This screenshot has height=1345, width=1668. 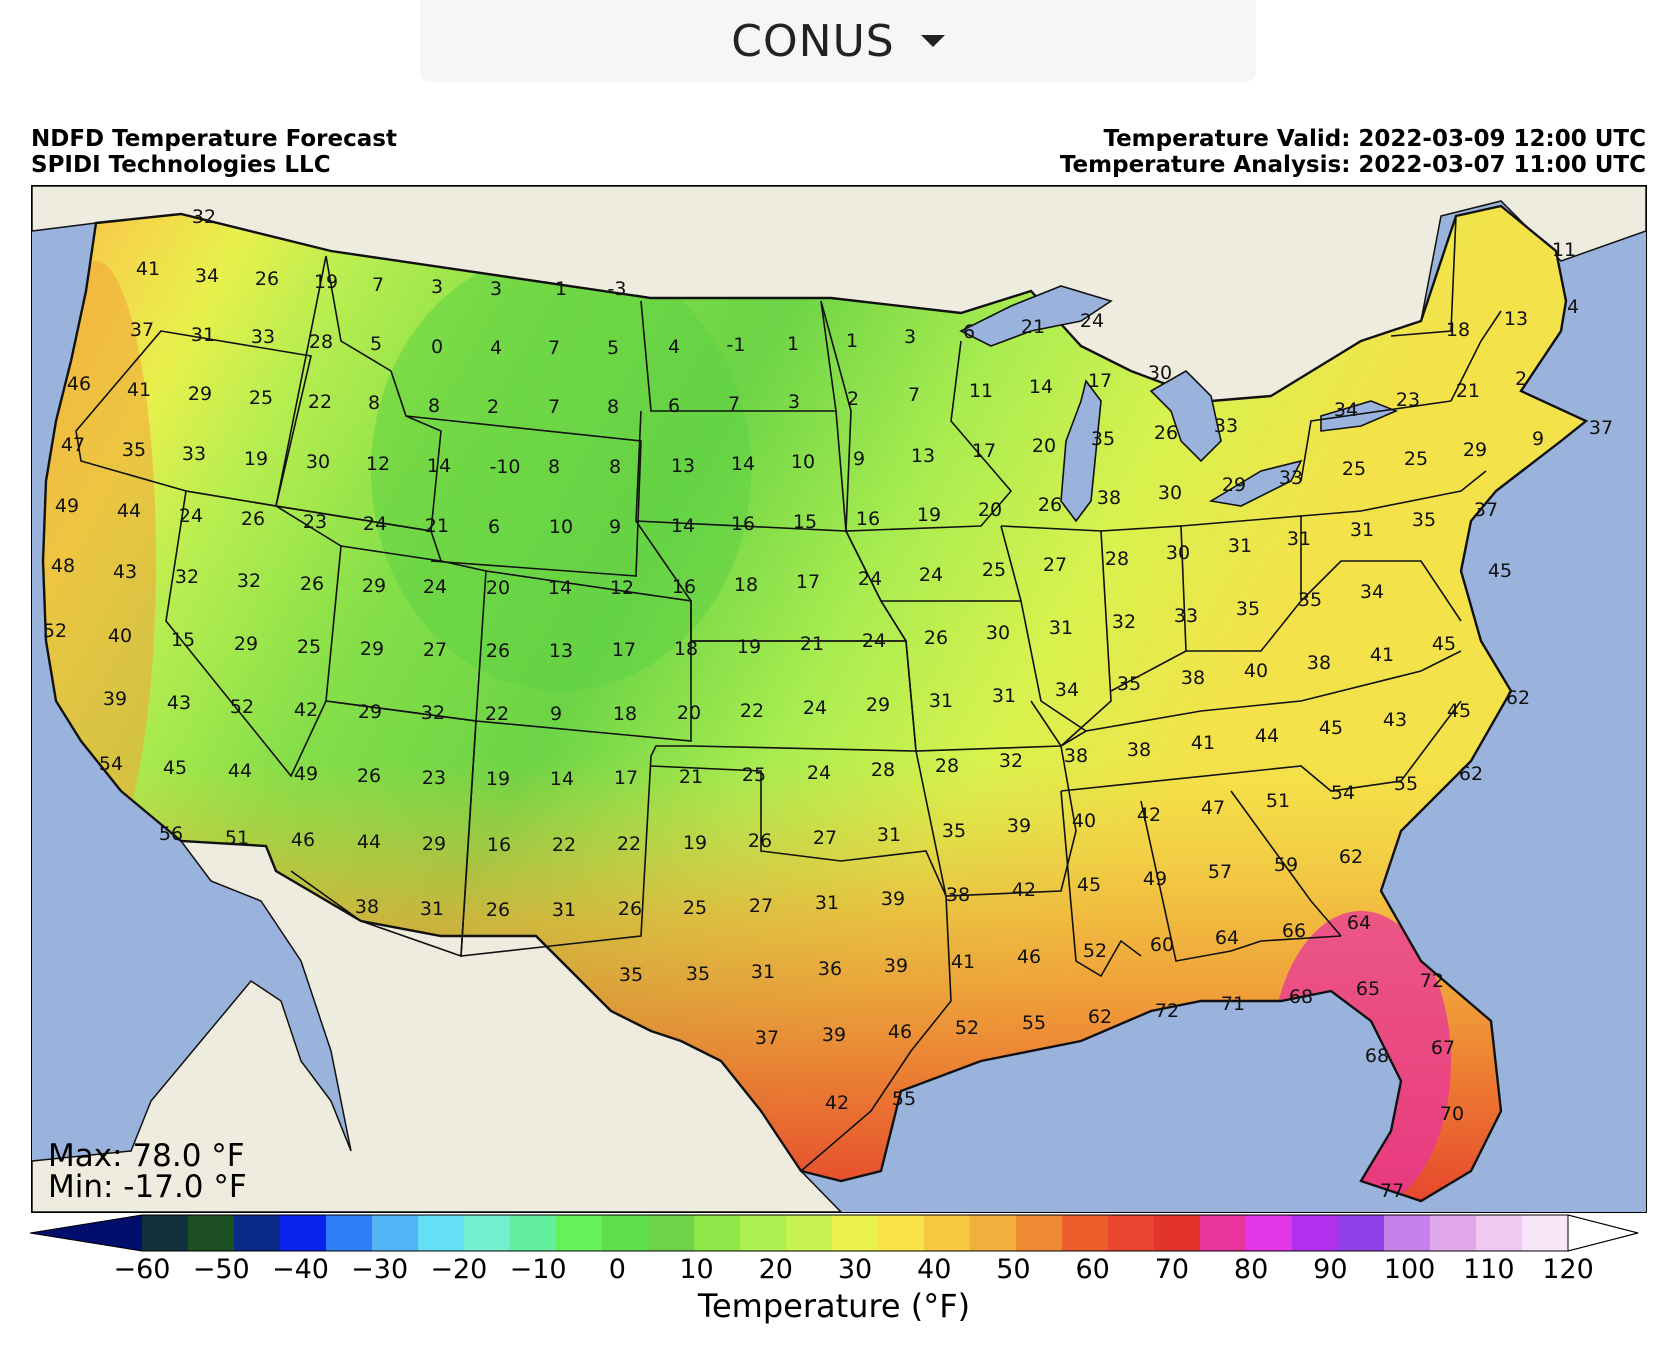 I want to click on temp-label: 13, so click(x=561, y=651).